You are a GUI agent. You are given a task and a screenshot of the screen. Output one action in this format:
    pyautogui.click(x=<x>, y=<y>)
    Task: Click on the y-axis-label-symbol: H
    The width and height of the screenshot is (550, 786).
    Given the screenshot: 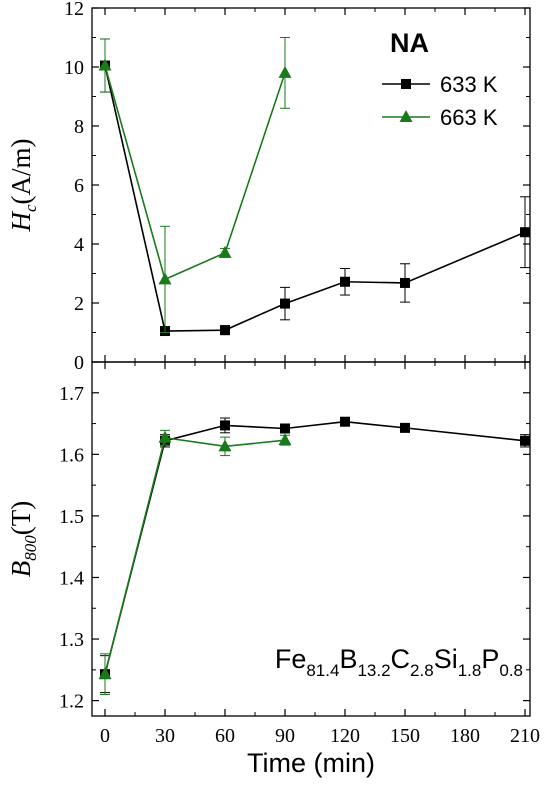 What is the action you would take?
    pyautogui.click(x=21, y=222)
    